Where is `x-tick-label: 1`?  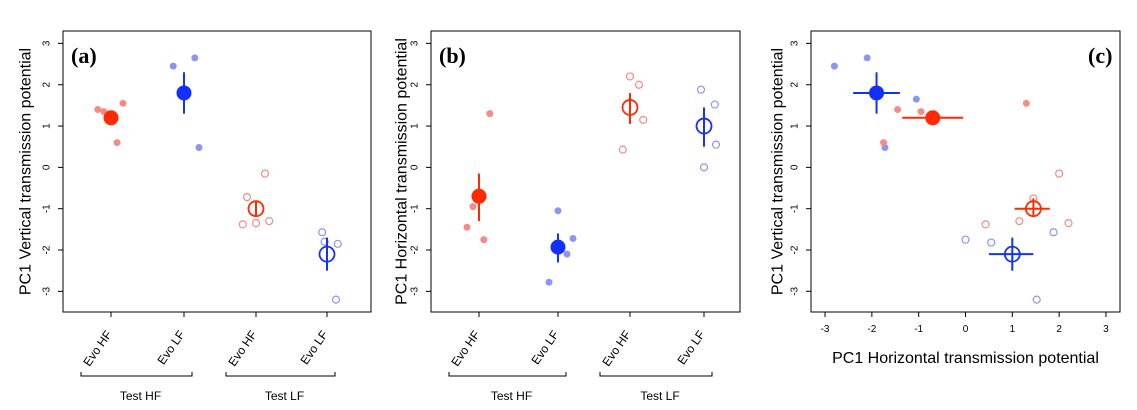 x-tick-label: 1 is located at coordinates (1013, 329).